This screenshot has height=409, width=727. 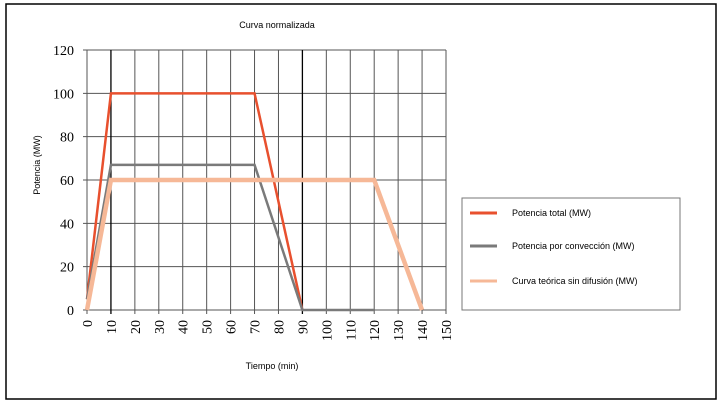 I want to click on y-tick-label: 40, so click(x=67, y=224).